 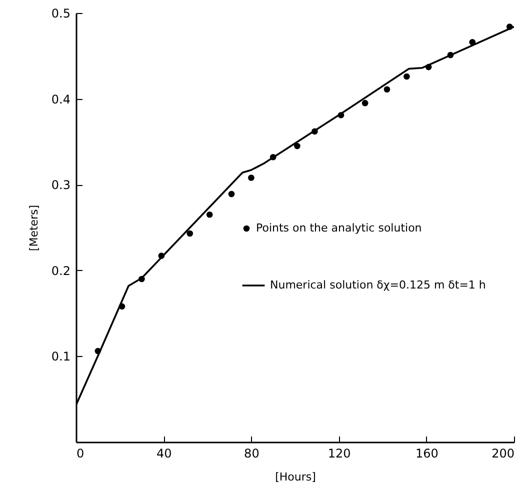 What do you see at coordinates (80, 453) in the screenshot?
I see `x-tick-label: 0` at bounding box center [80, 453].